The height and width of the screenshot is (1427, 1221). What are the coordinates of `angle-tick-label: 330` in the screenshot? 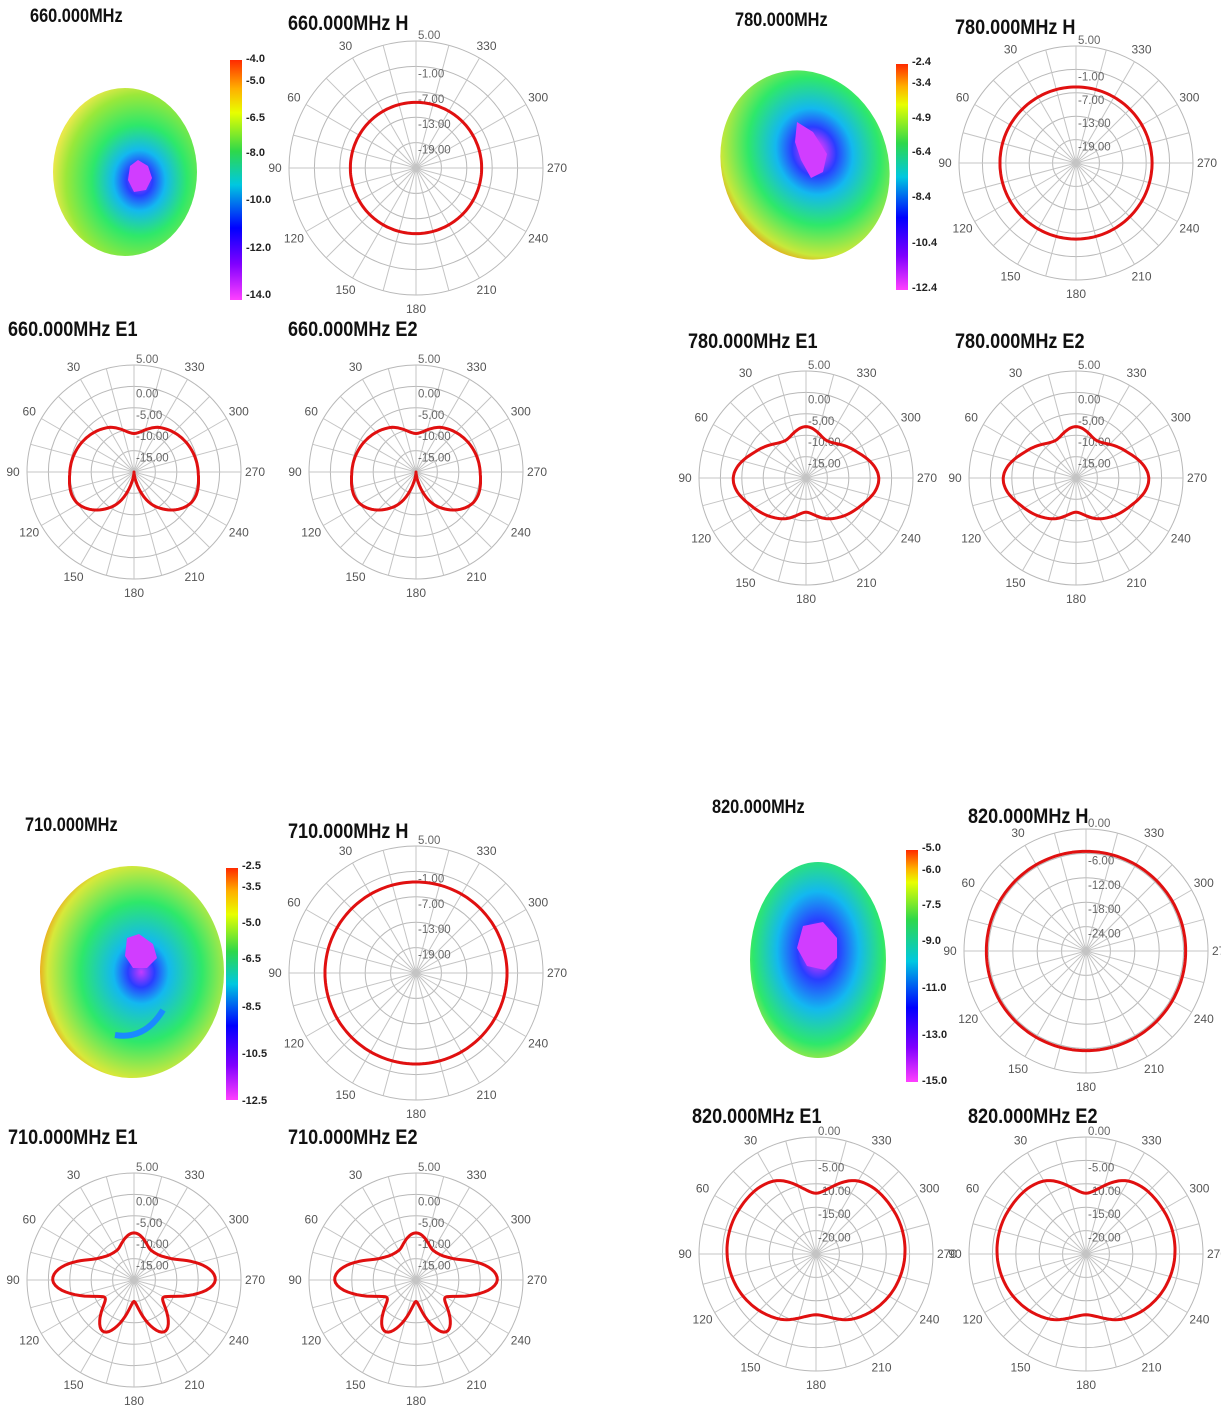 It's located at (486, 851).